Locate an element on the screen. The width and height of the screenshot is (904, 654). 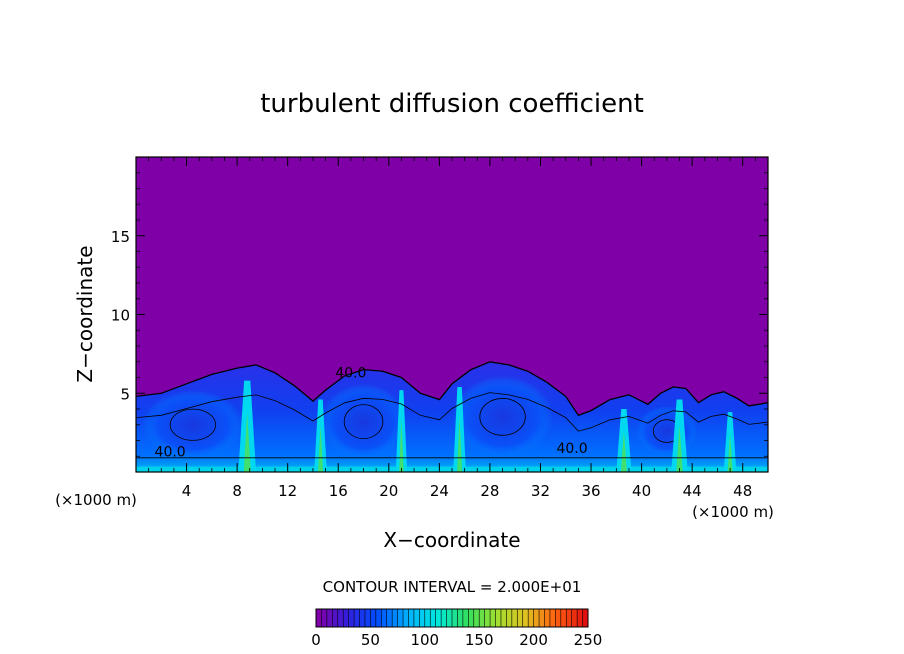
colorbar-tick-label-1: 50 is located at coordinates (370, 640).